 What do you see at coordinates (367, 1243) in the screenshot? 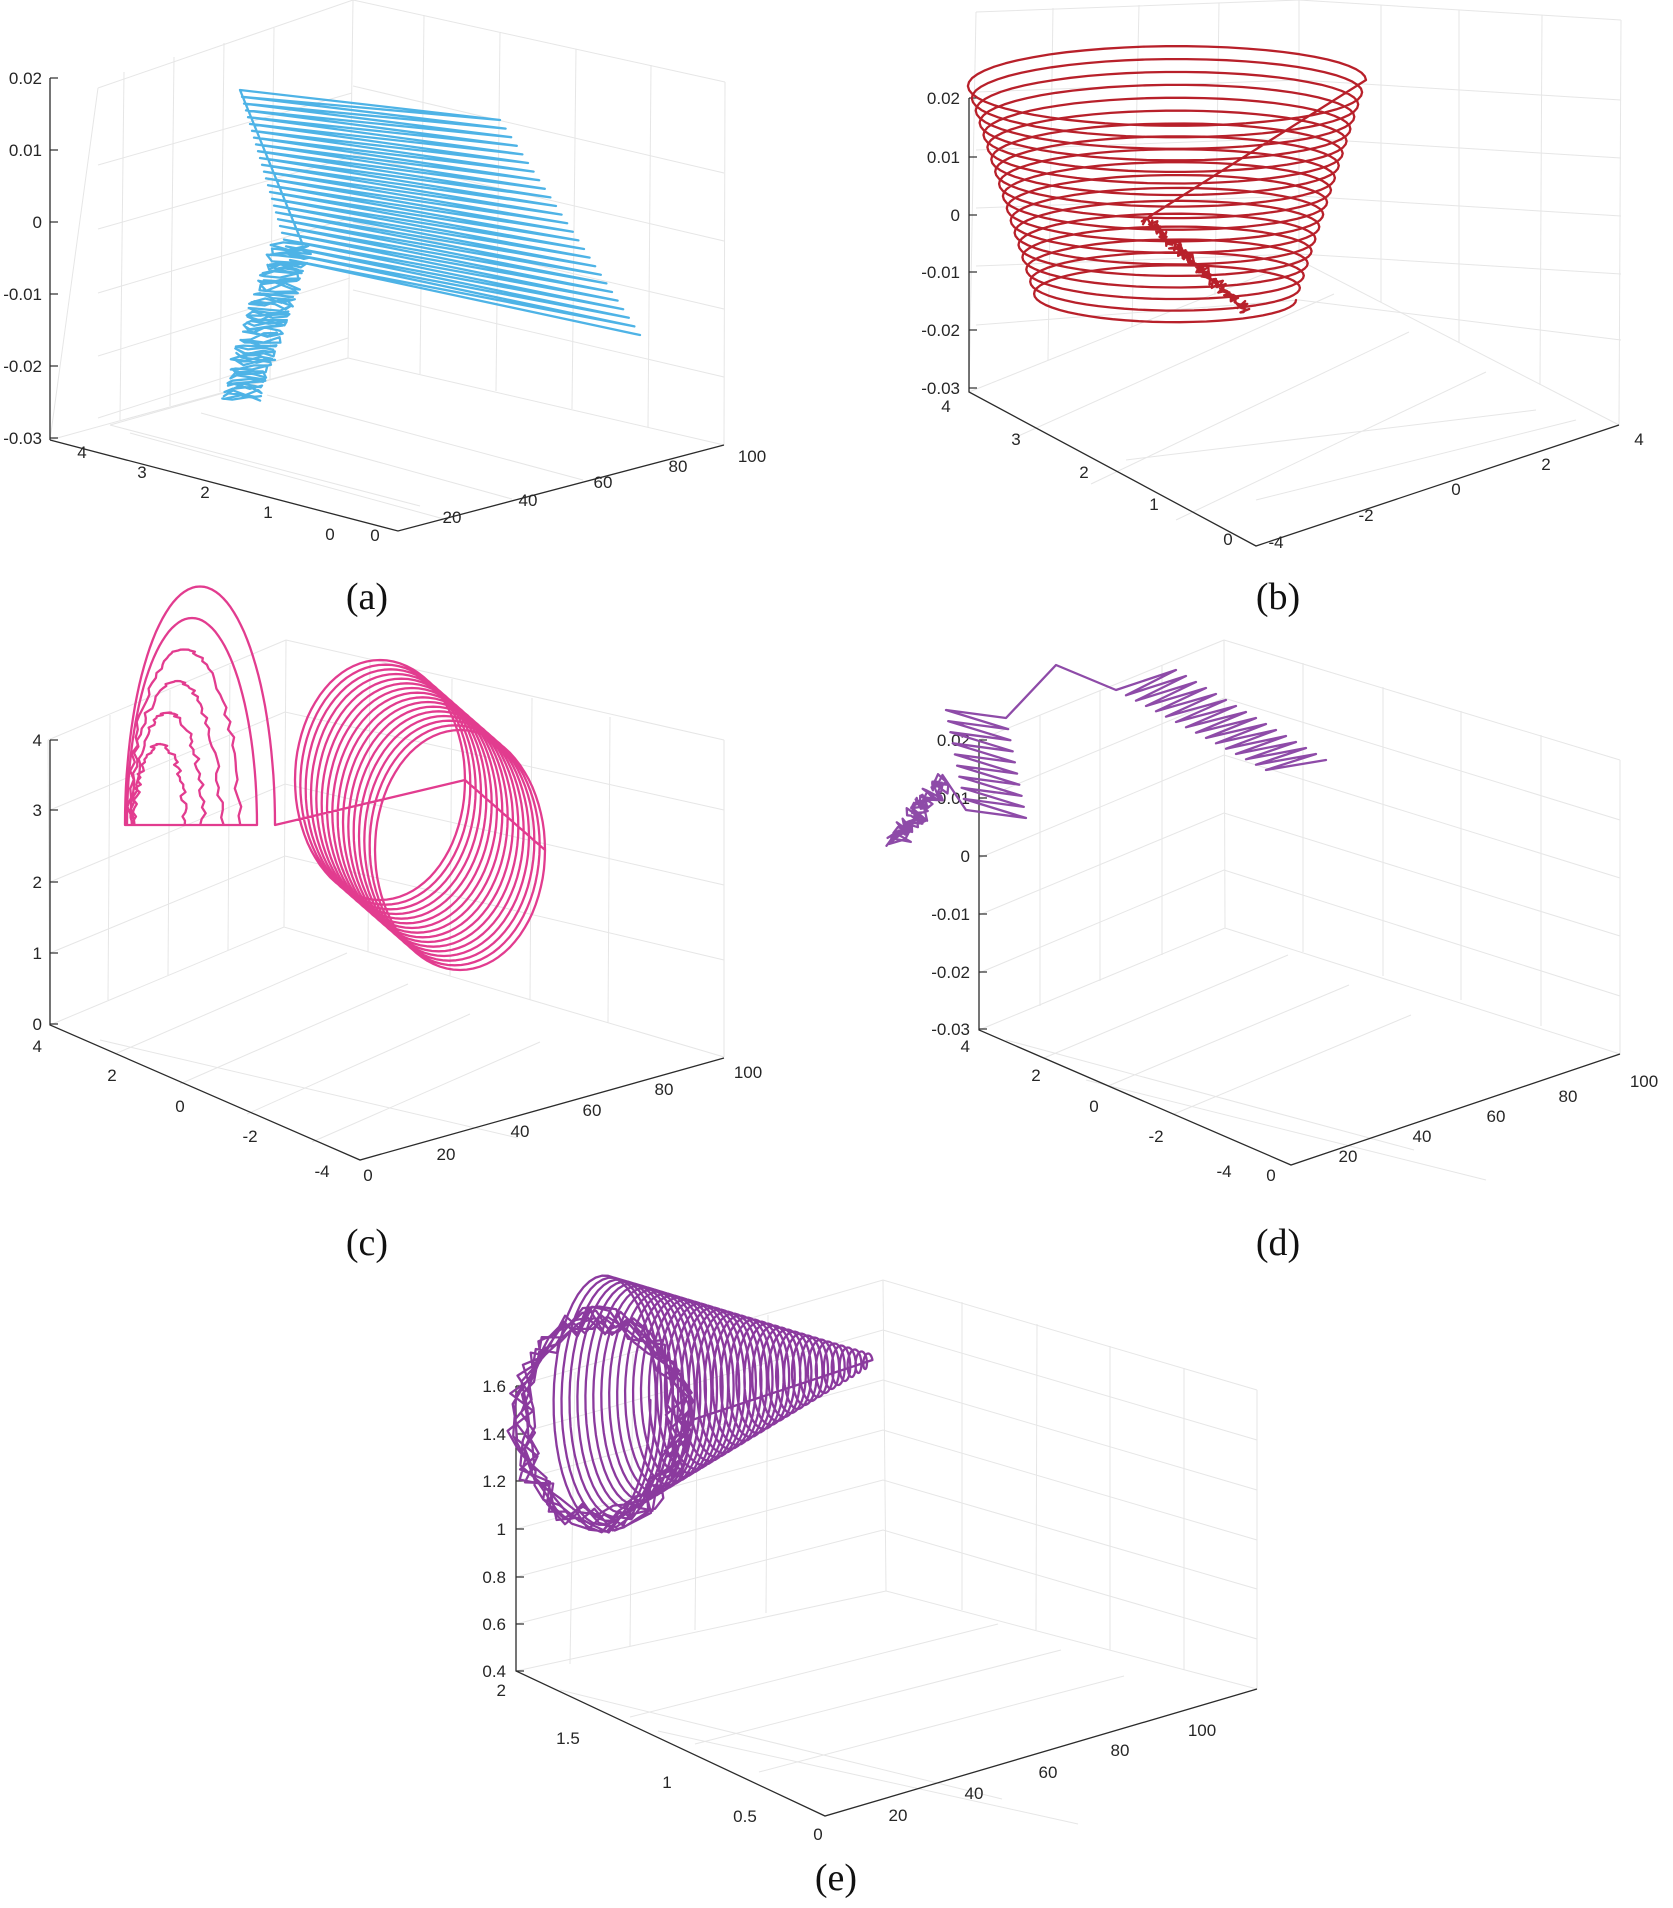
I see `caption-c: (c)` at bounding box center [367, 1243].